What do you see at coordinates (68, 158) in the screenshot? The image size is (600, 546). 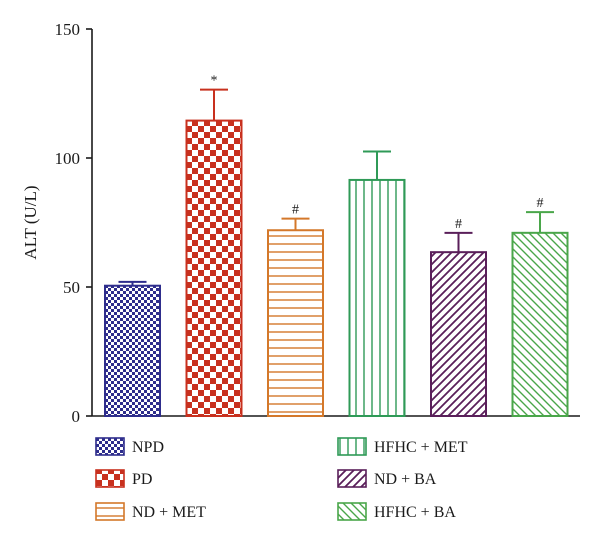 I see `y-tick-label: 100` at bounding box center [68, 158].